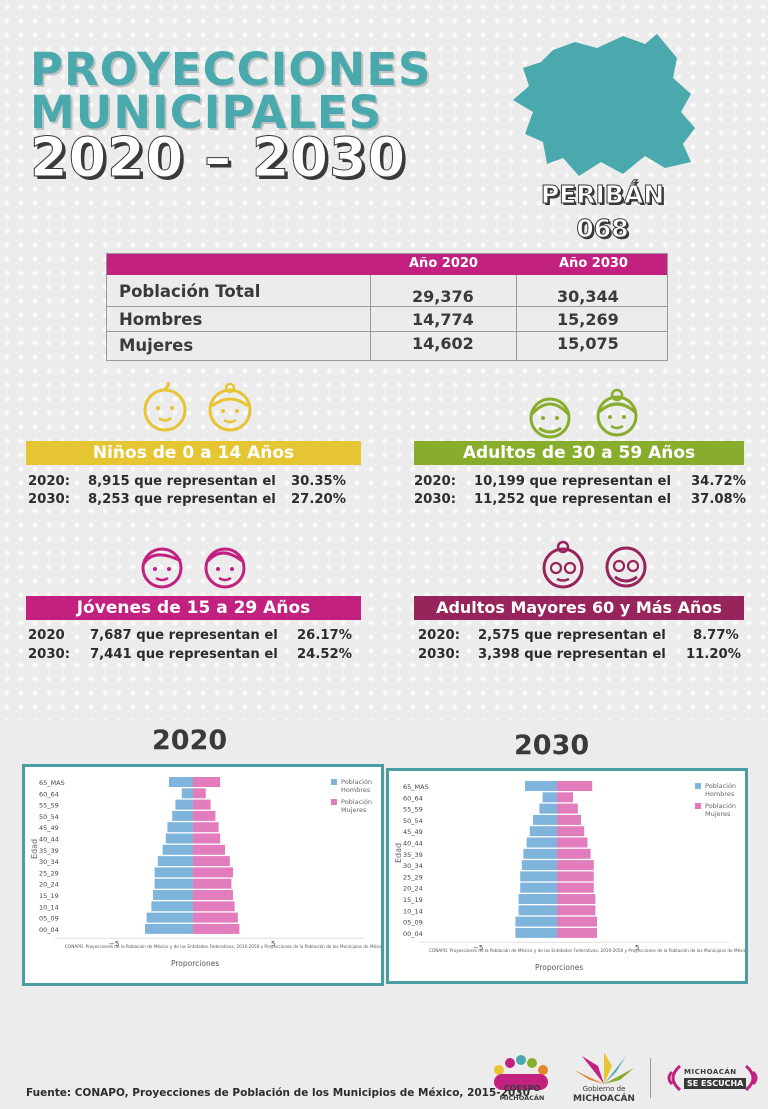  I want to click on coespo-logo-icon, so click(521, 1072).